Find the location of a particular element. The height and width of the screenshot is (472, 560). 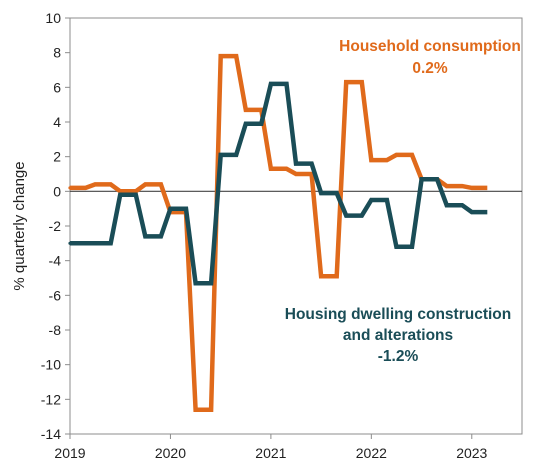

y-tick-label: 10 is located at coordinates (53, 18).